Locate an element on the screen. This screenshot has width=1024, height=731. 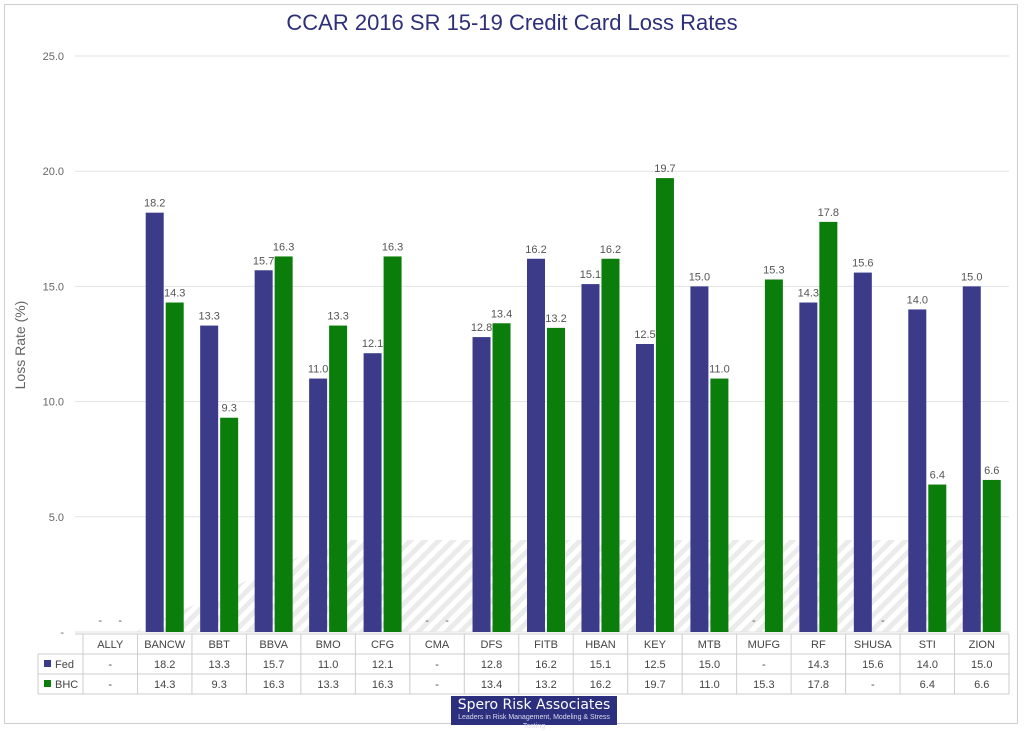
x-tick-label: SHUSA is located at coordinates (873, 645).